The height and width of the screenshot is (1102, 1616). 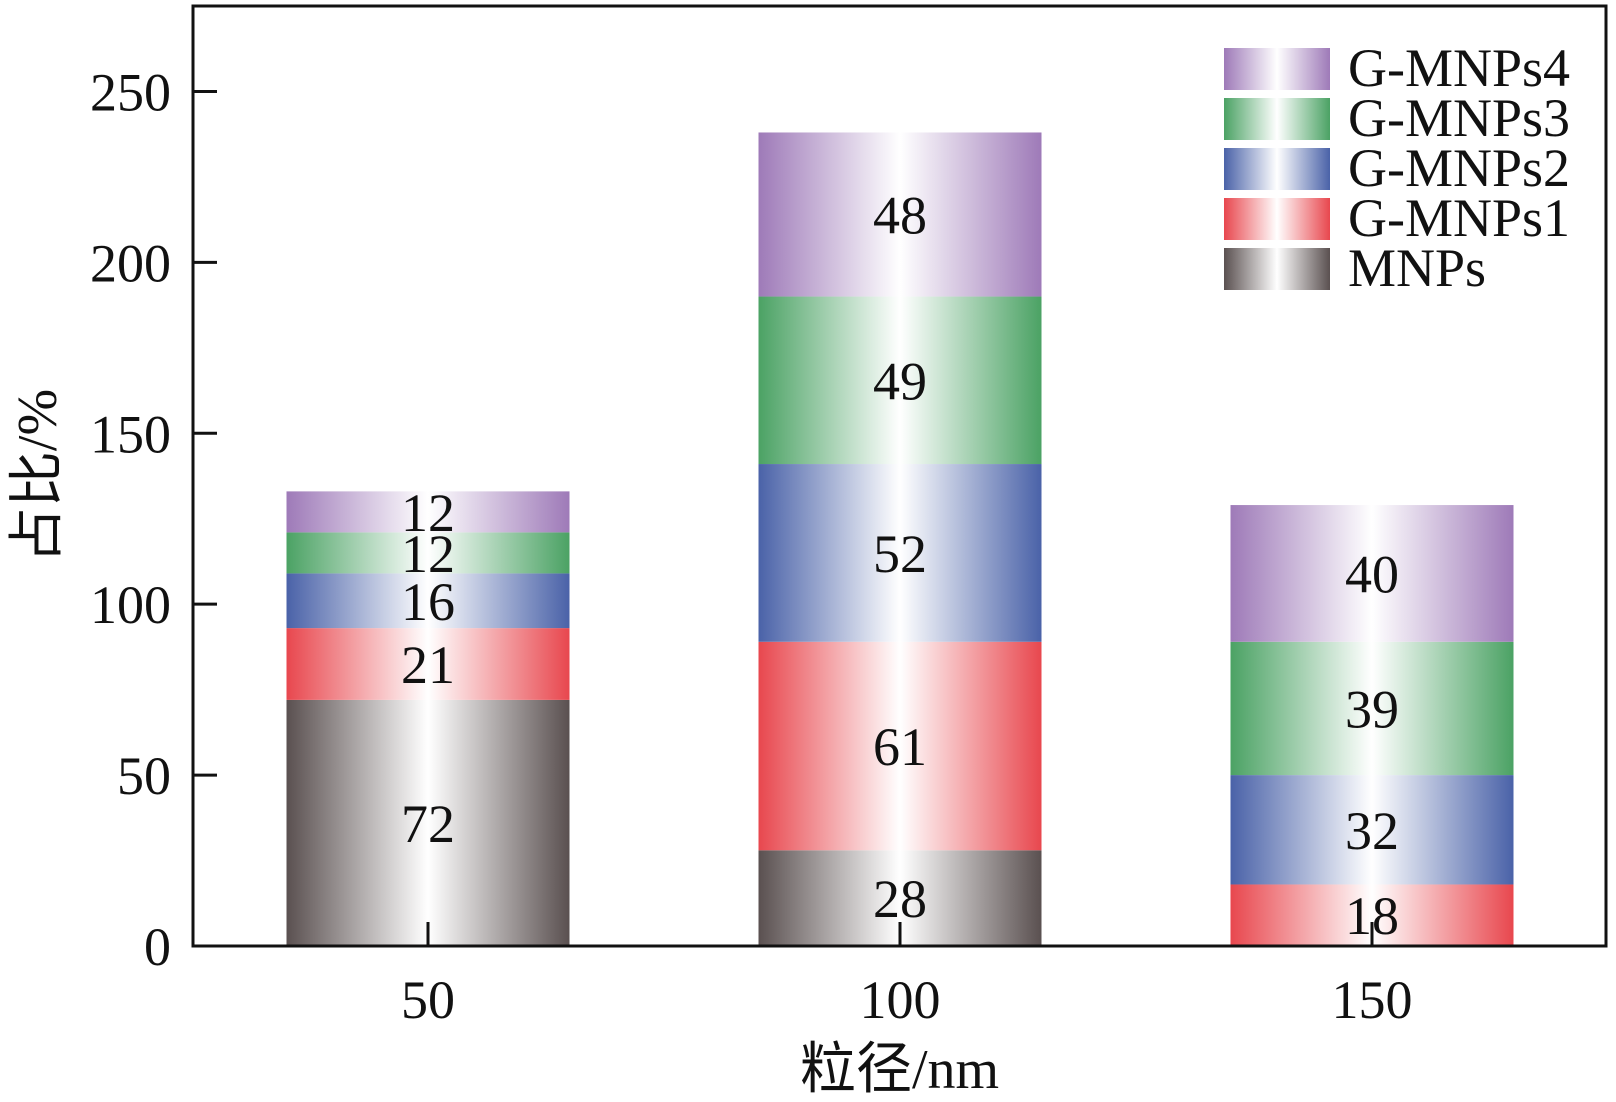 I want to click on legend-swatch-g-mnps2, so click(x=1277, y=169).